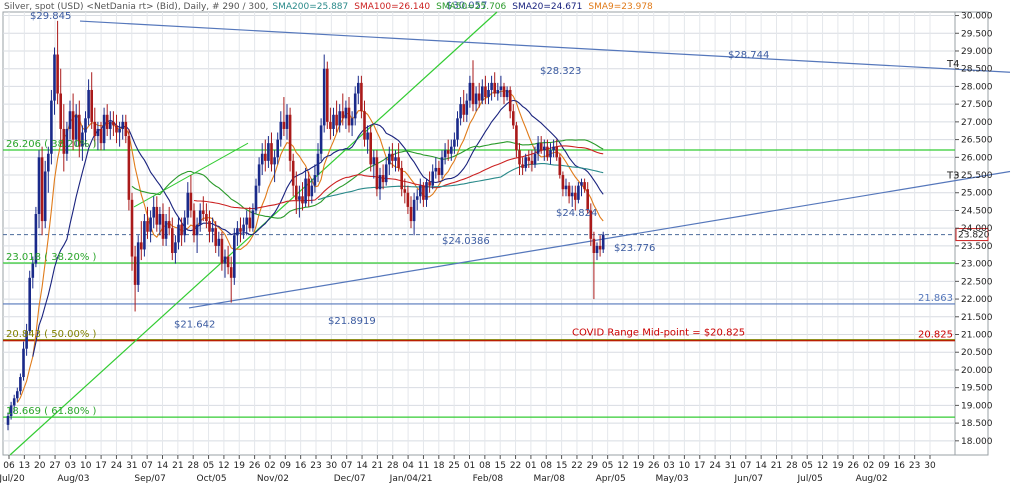  I want to click on y-tick-label-9: 25.500, so click(977, 176).